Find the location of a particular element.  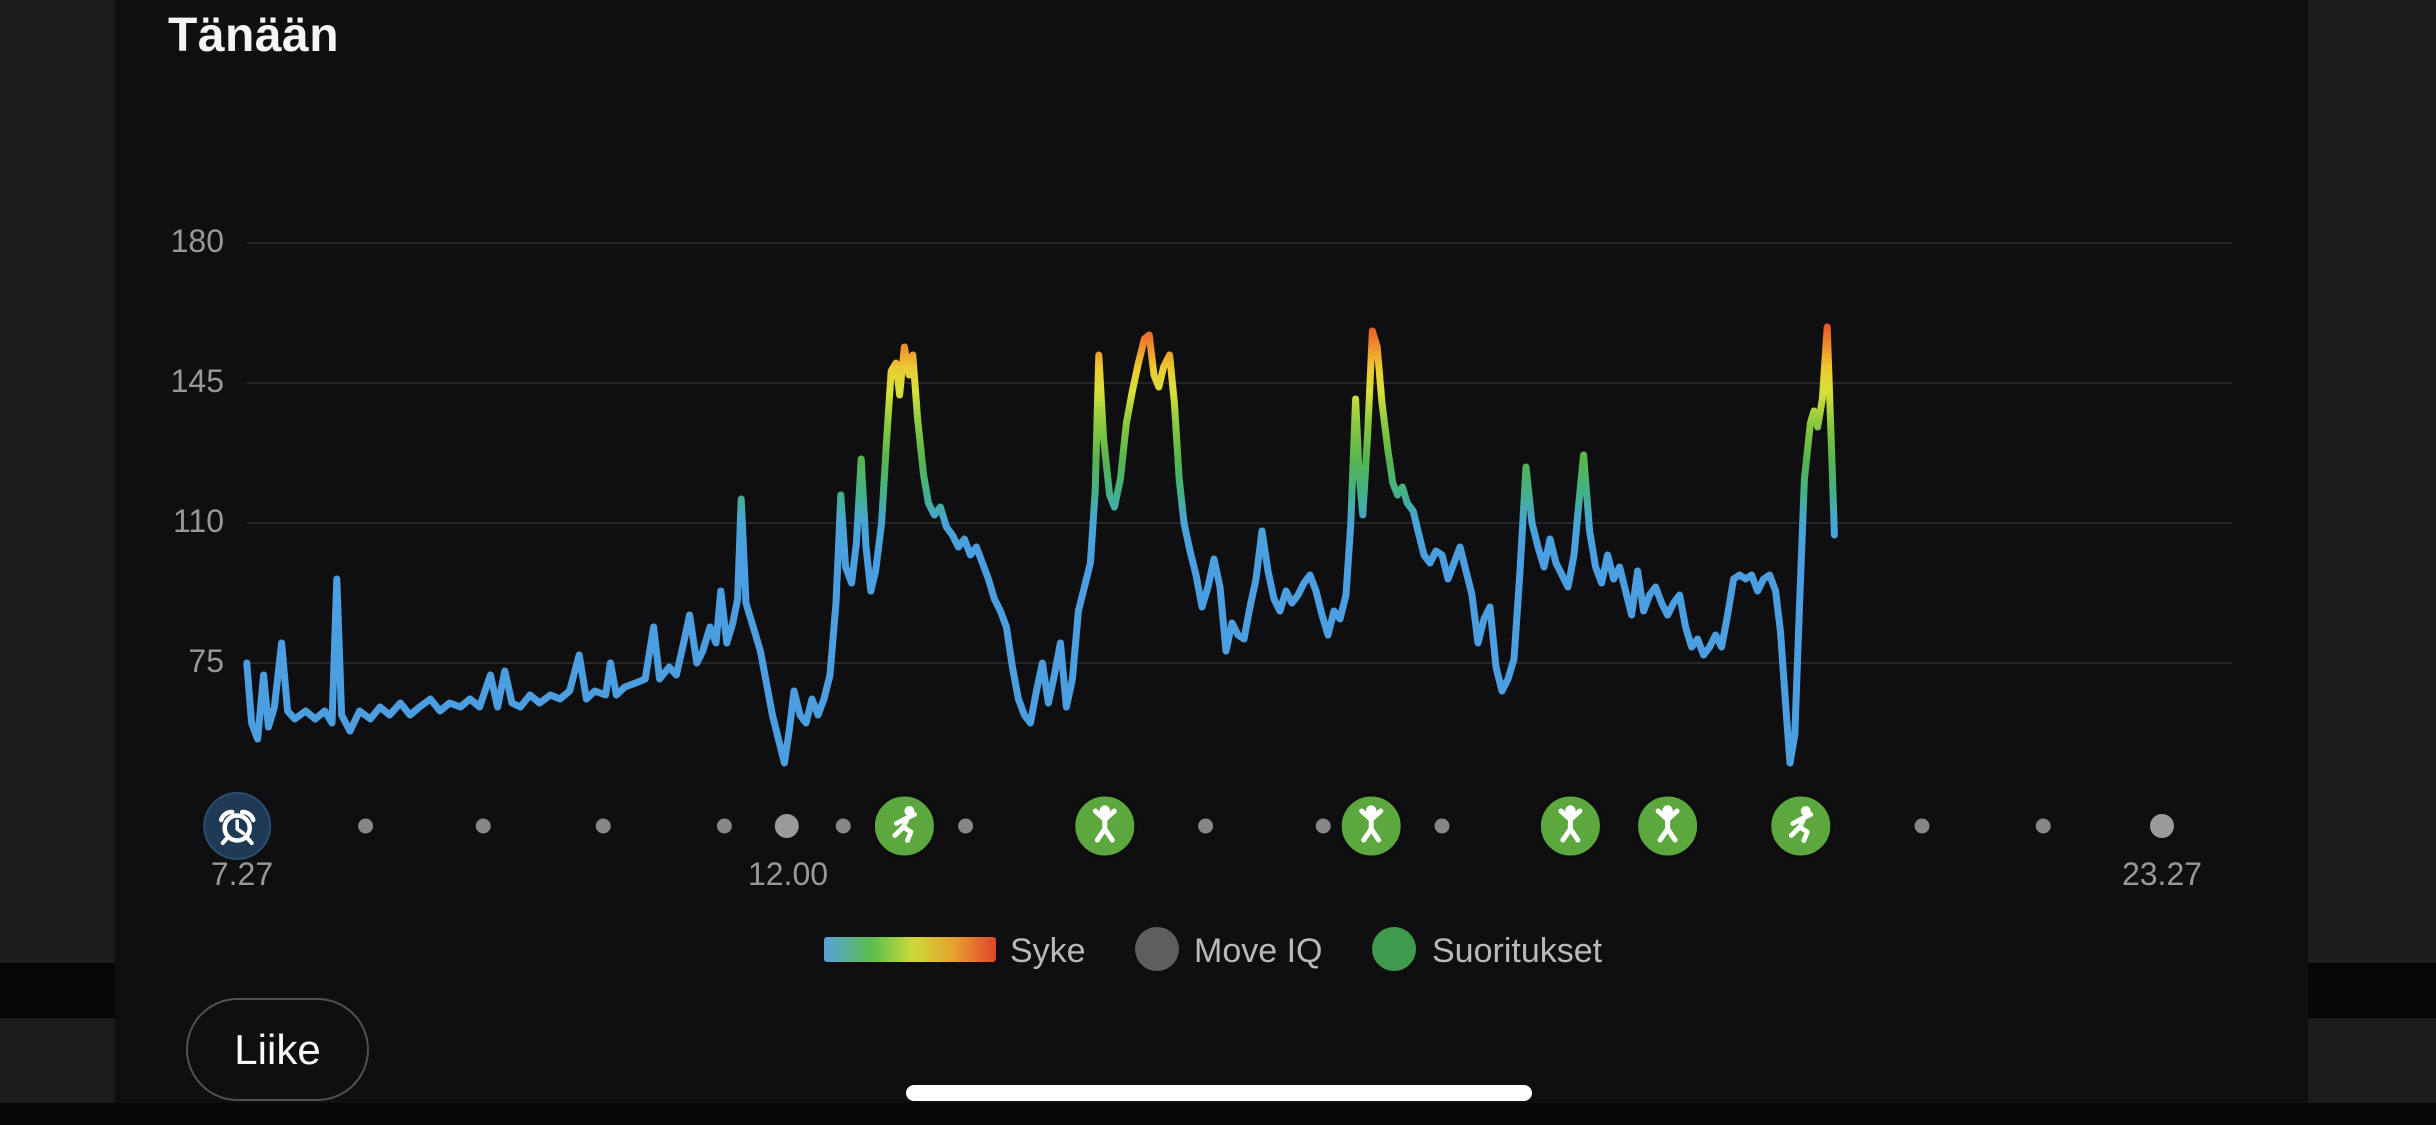

alarm-icon is located at coordinates (237, 826).